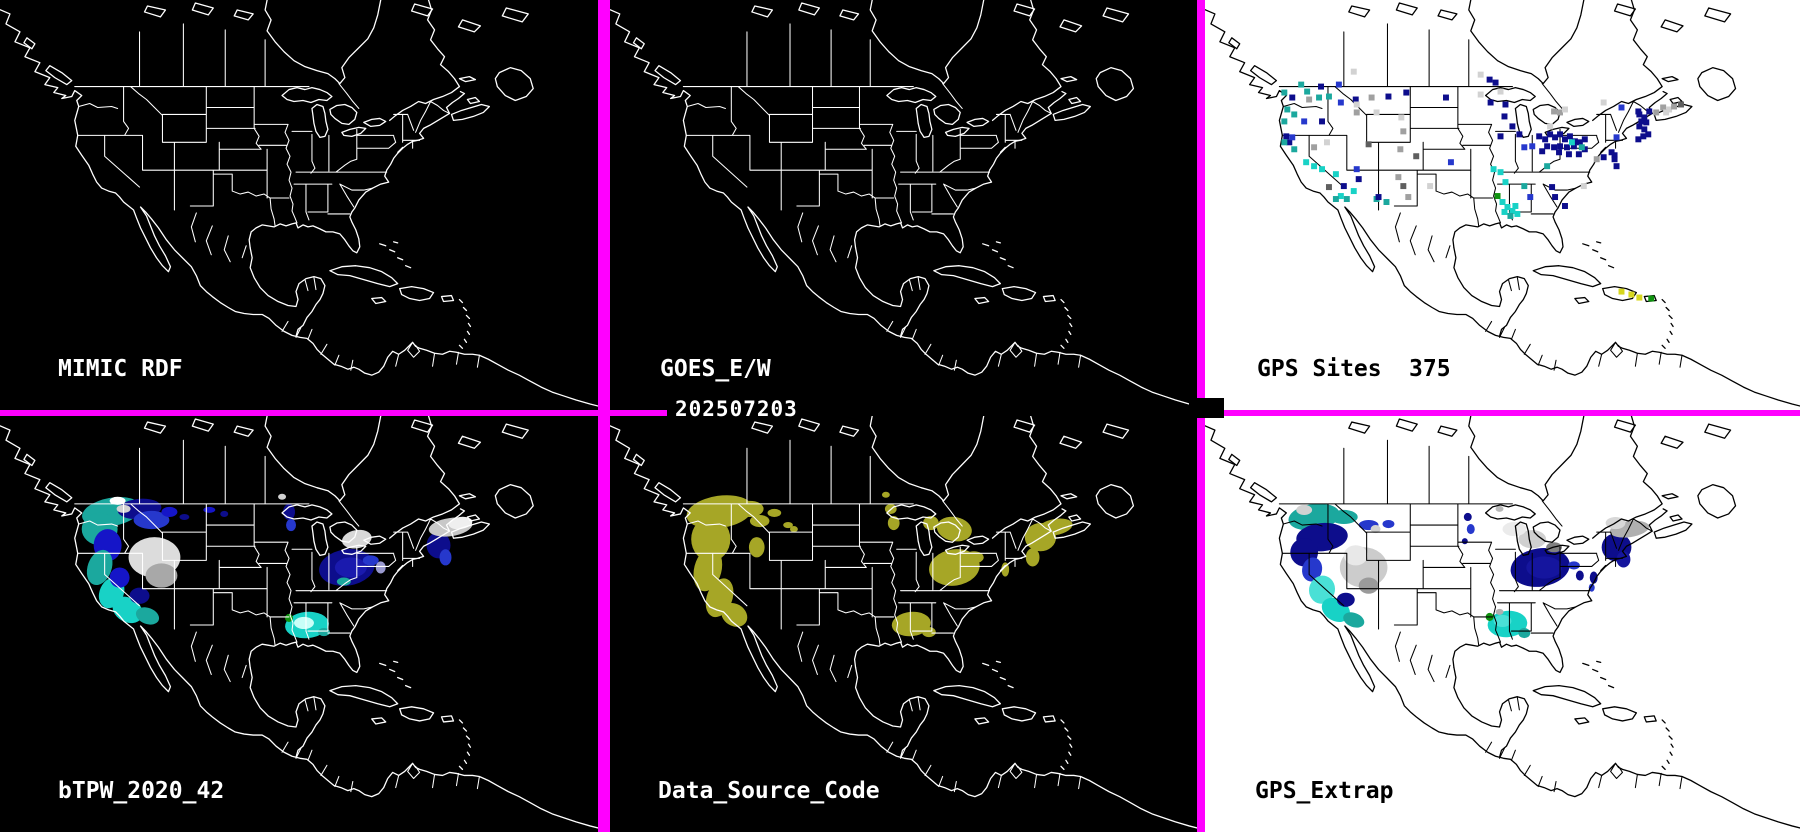 The image size is (1800, 832). Describe the element at coordinates (1206, 408) in the screenshot. I see `divider-junction-box` at that location.